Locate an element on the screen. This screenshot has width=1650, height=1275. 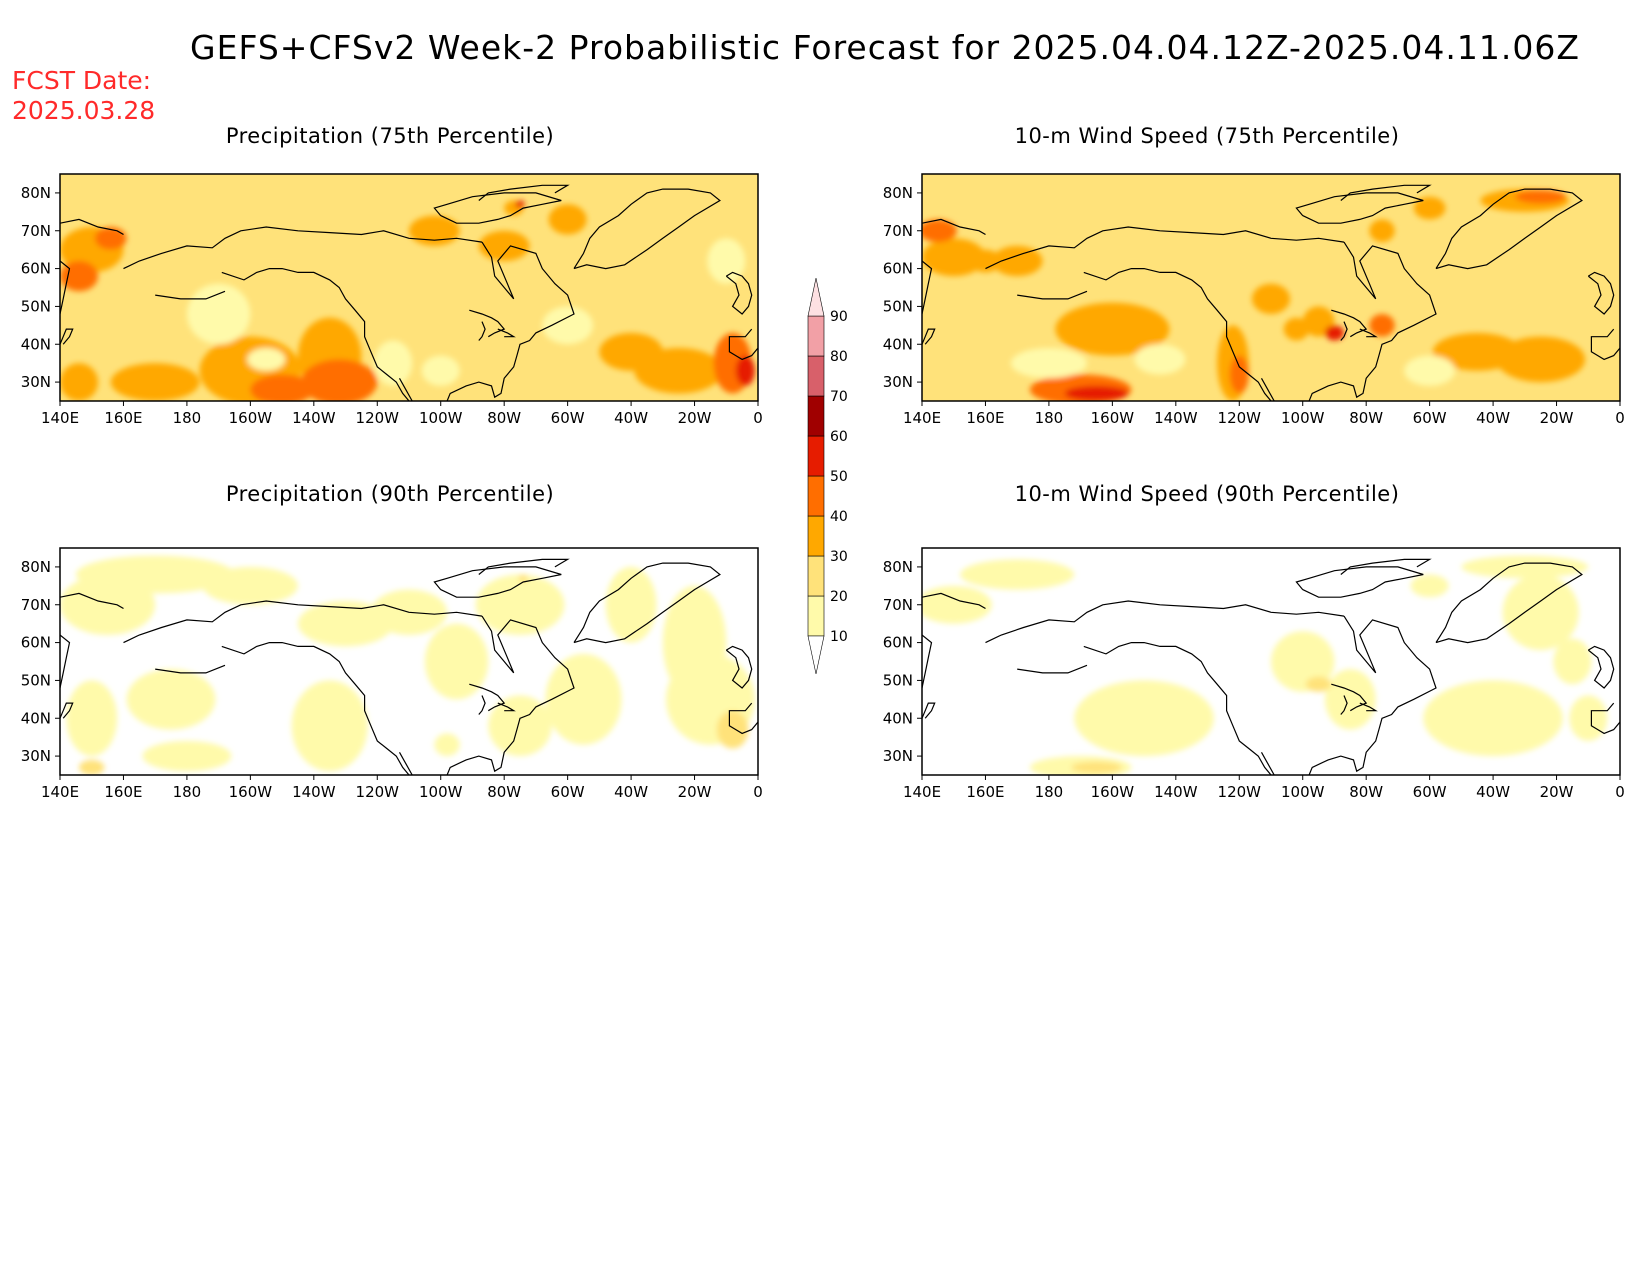
probability-field is located at coordinates (1271, 287).